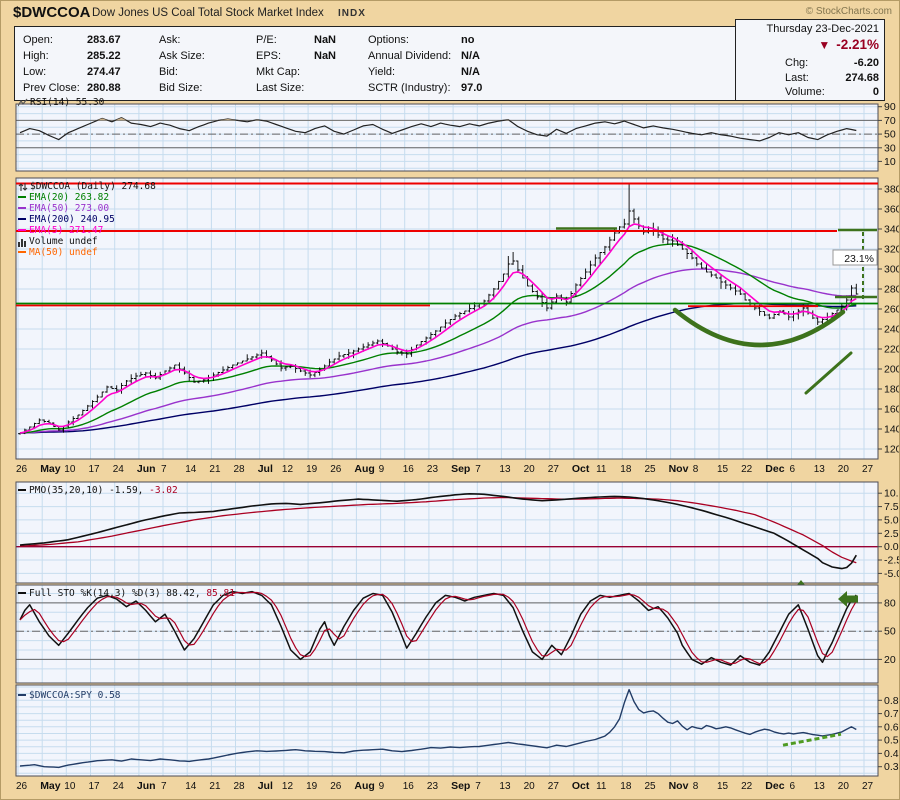  I want to click on quote-label: Open:, so click(38, 40).